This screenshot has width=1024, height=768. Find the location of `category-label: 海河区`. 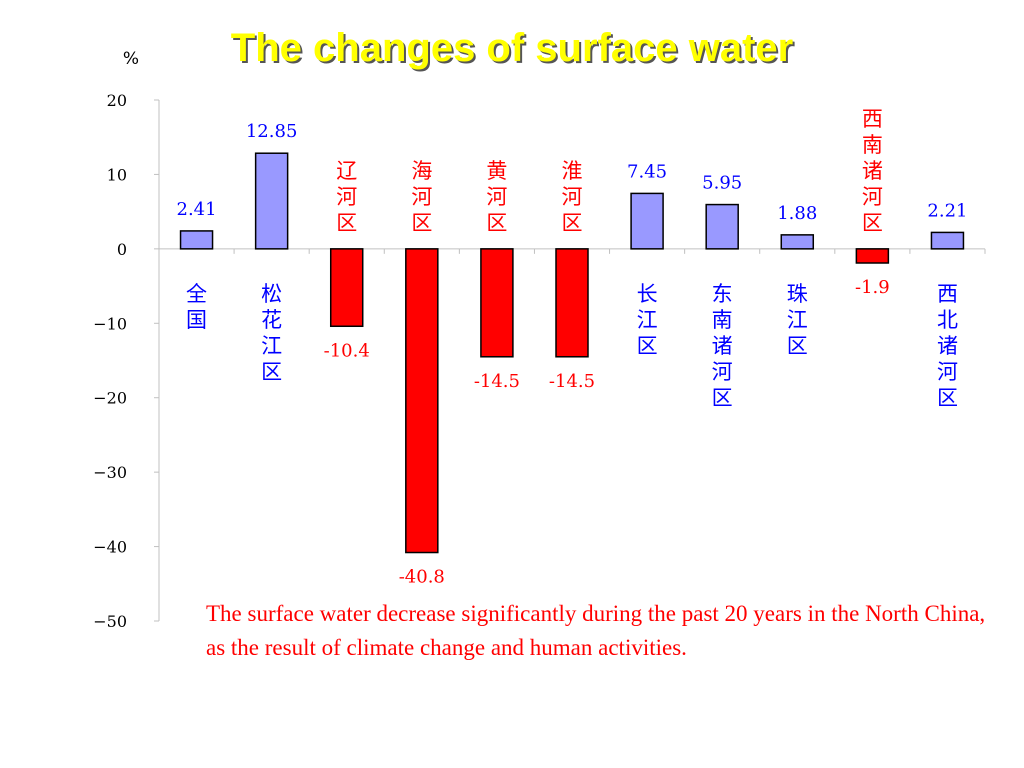

category-label: 海河区 is located at coordinates (421, 197).